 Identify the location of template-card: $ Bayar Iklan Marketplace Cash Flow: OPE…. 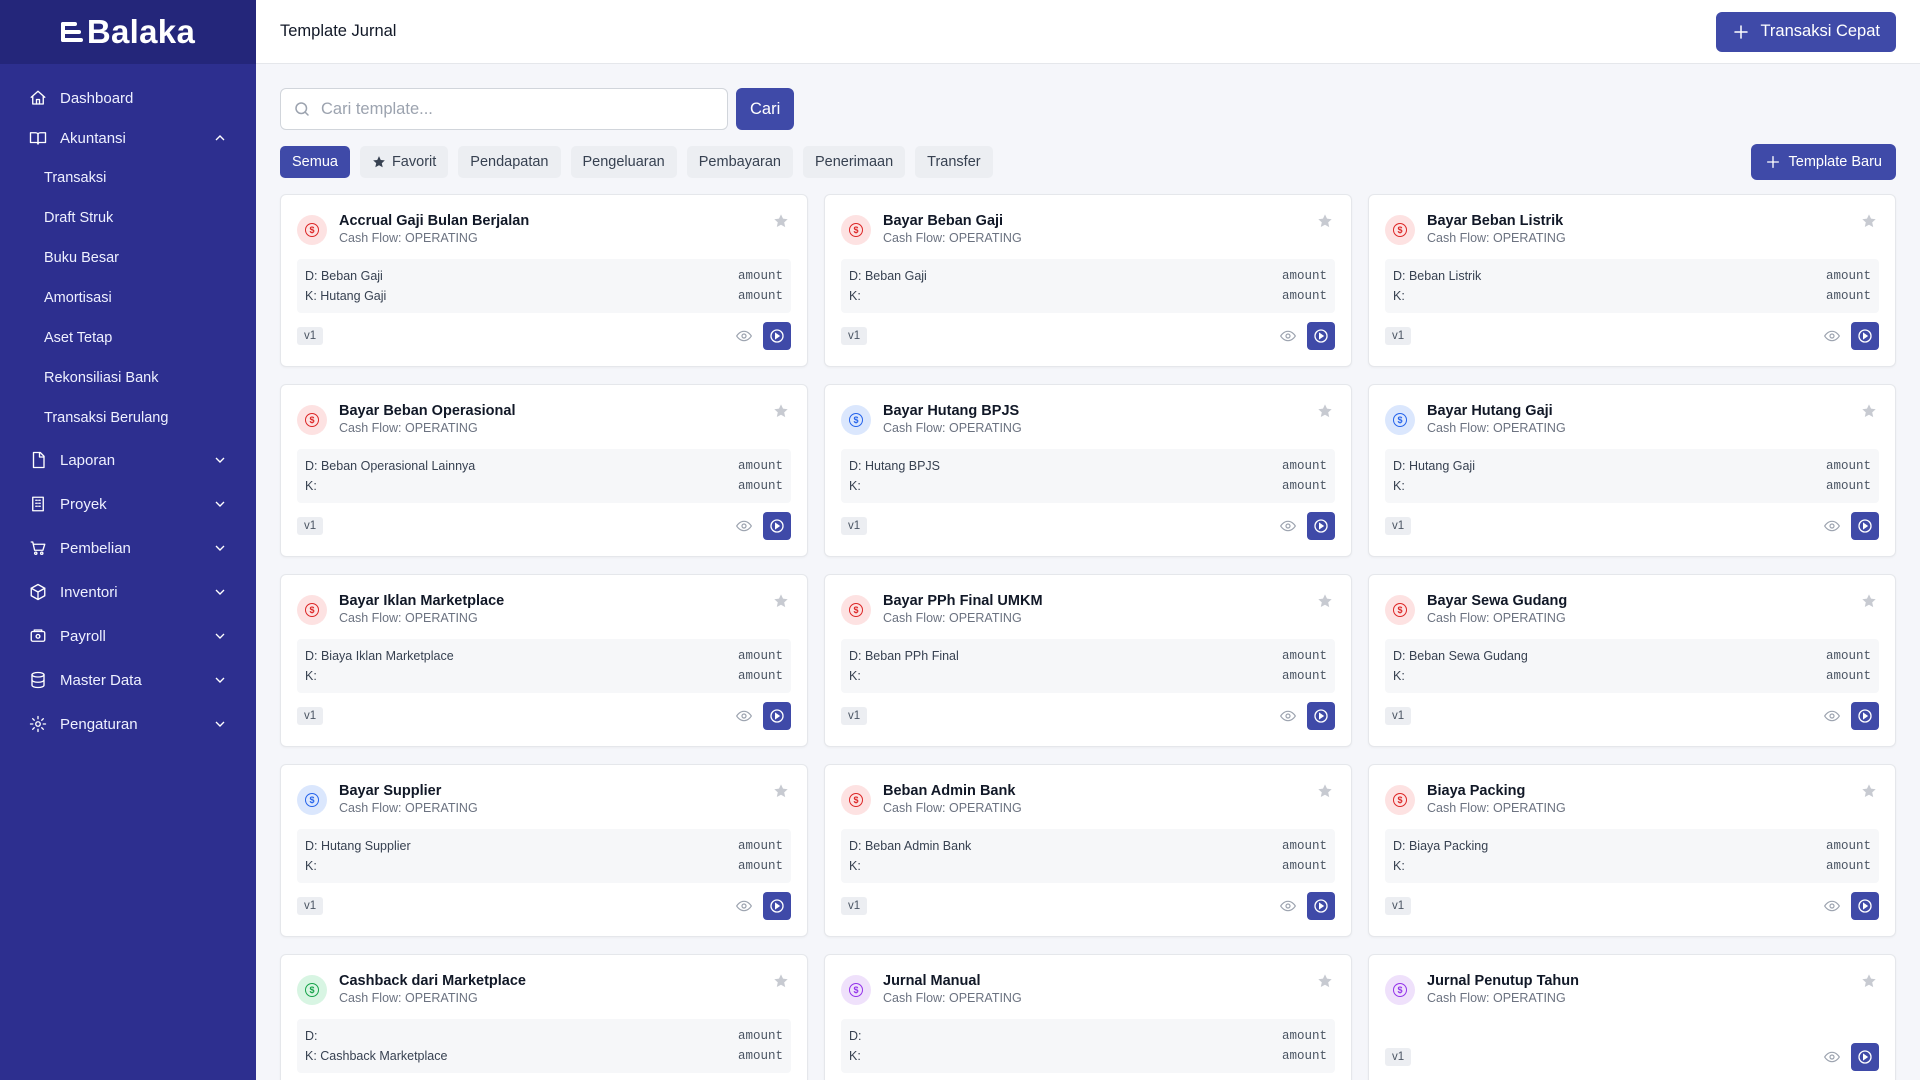
(544, 660).